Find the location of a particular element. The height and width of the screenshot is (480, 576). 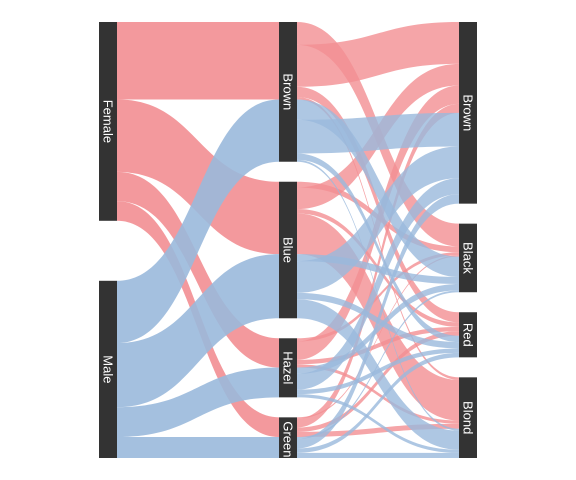

node-hazel-eyes is located at coordinates (288, 368).